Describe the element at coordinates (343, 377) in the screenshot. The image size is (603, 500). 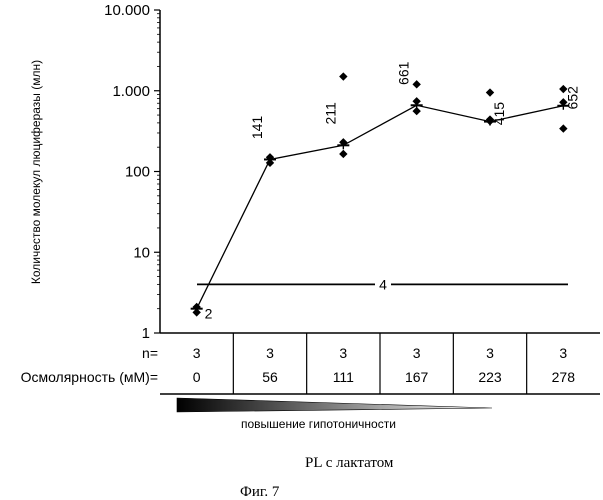
I see `osmolarity-cell: 111` at that location.